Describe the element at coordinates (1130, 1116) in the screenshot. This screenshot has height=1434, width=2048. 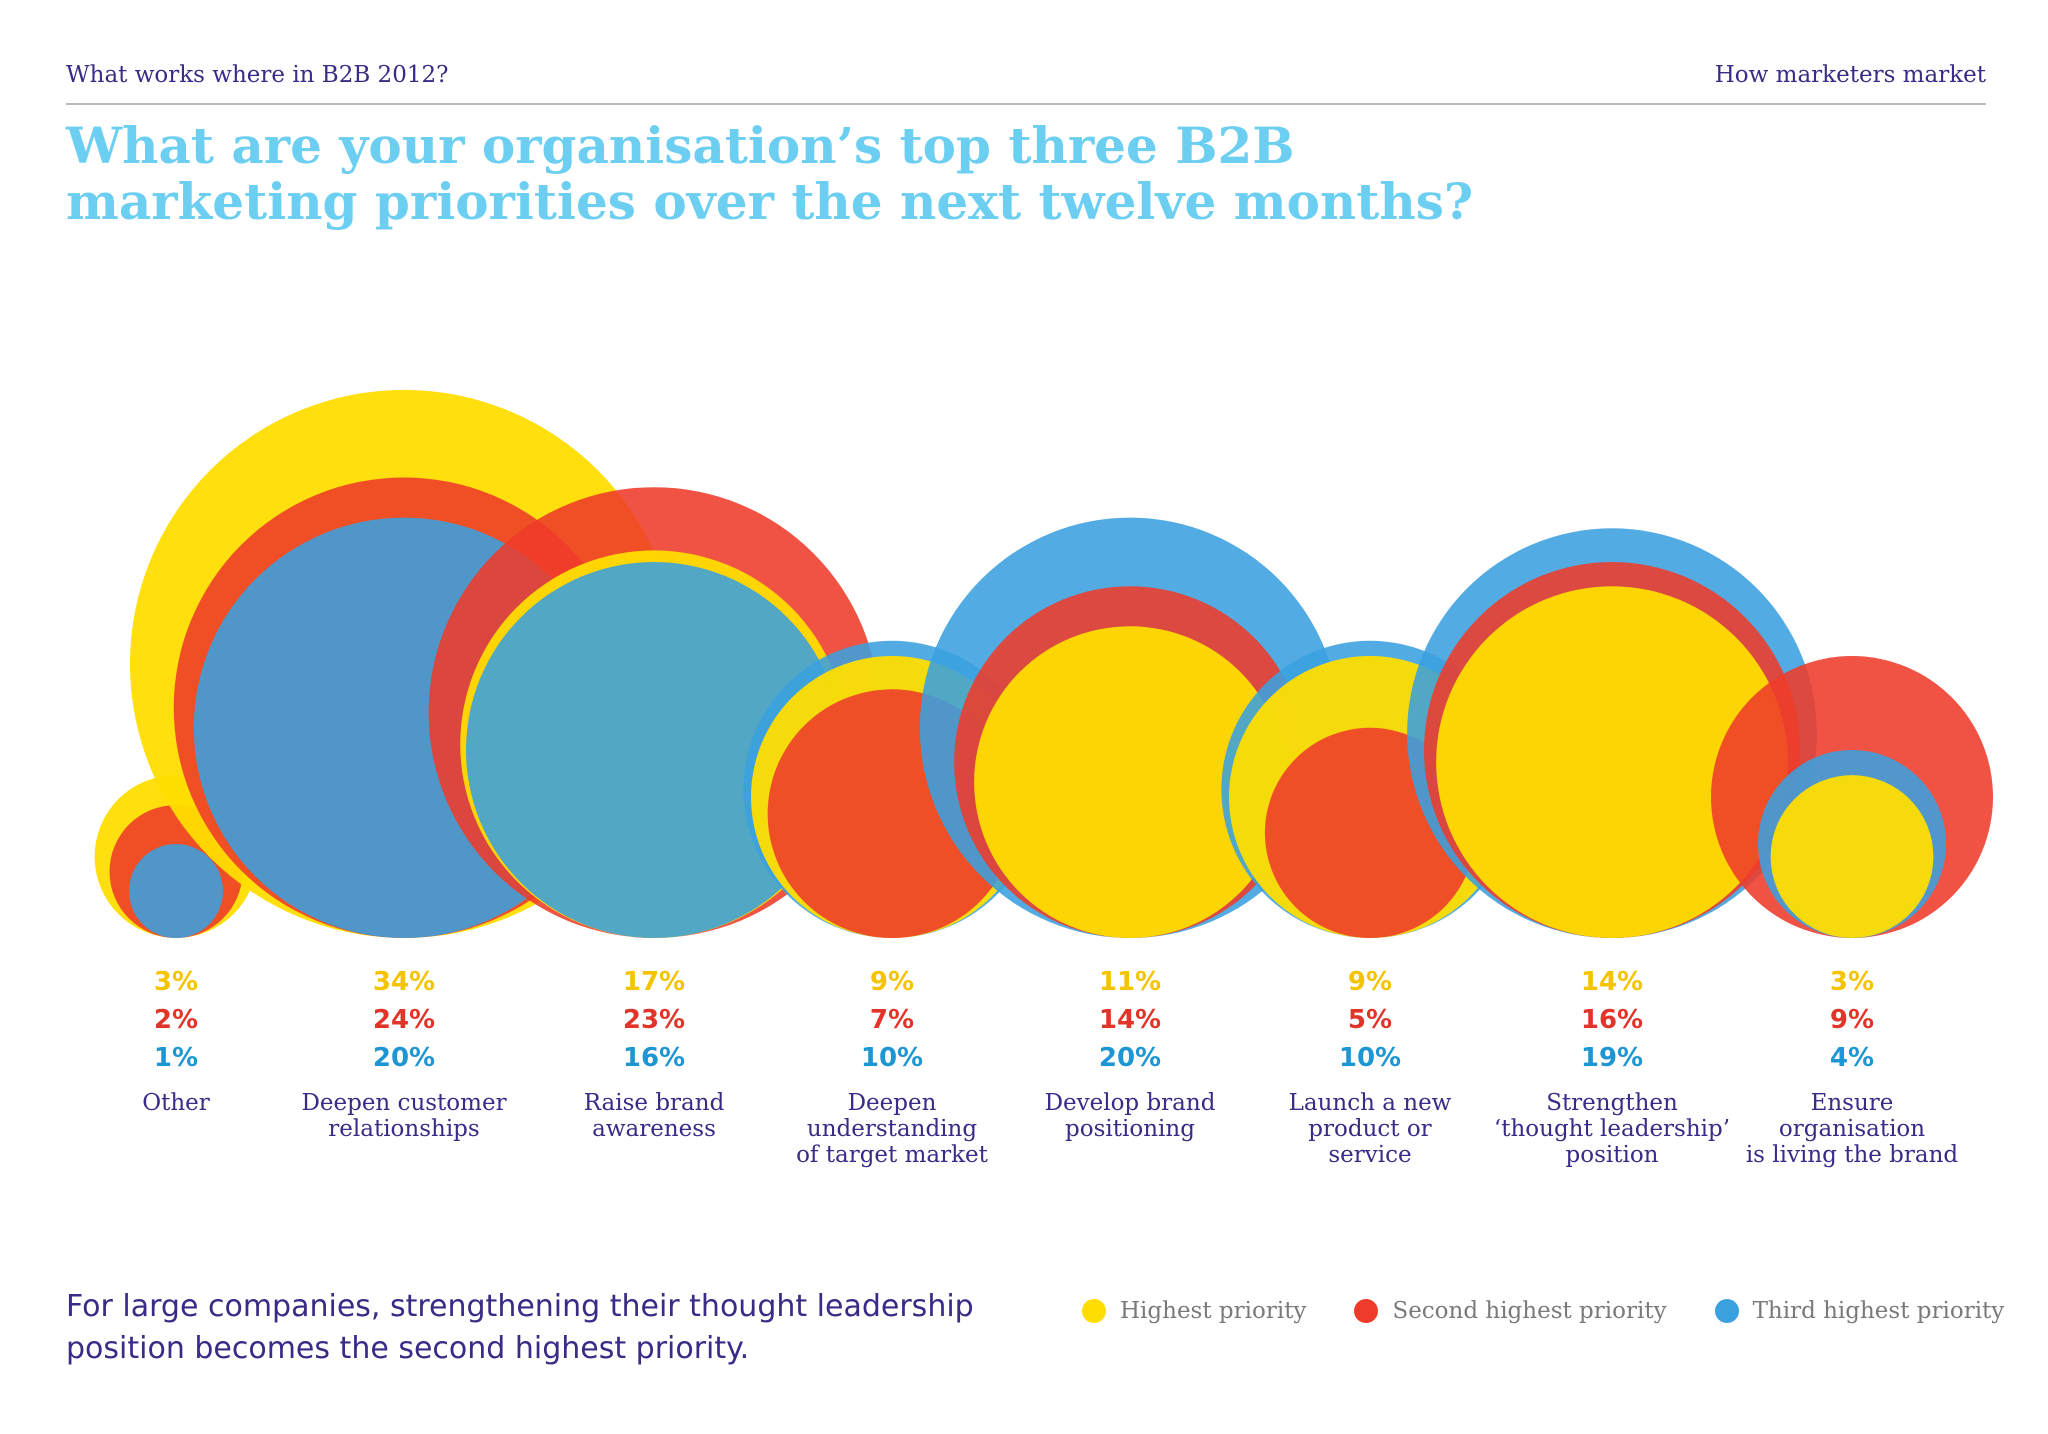
I see `category-label-5: Develop brand positioning` at that location.